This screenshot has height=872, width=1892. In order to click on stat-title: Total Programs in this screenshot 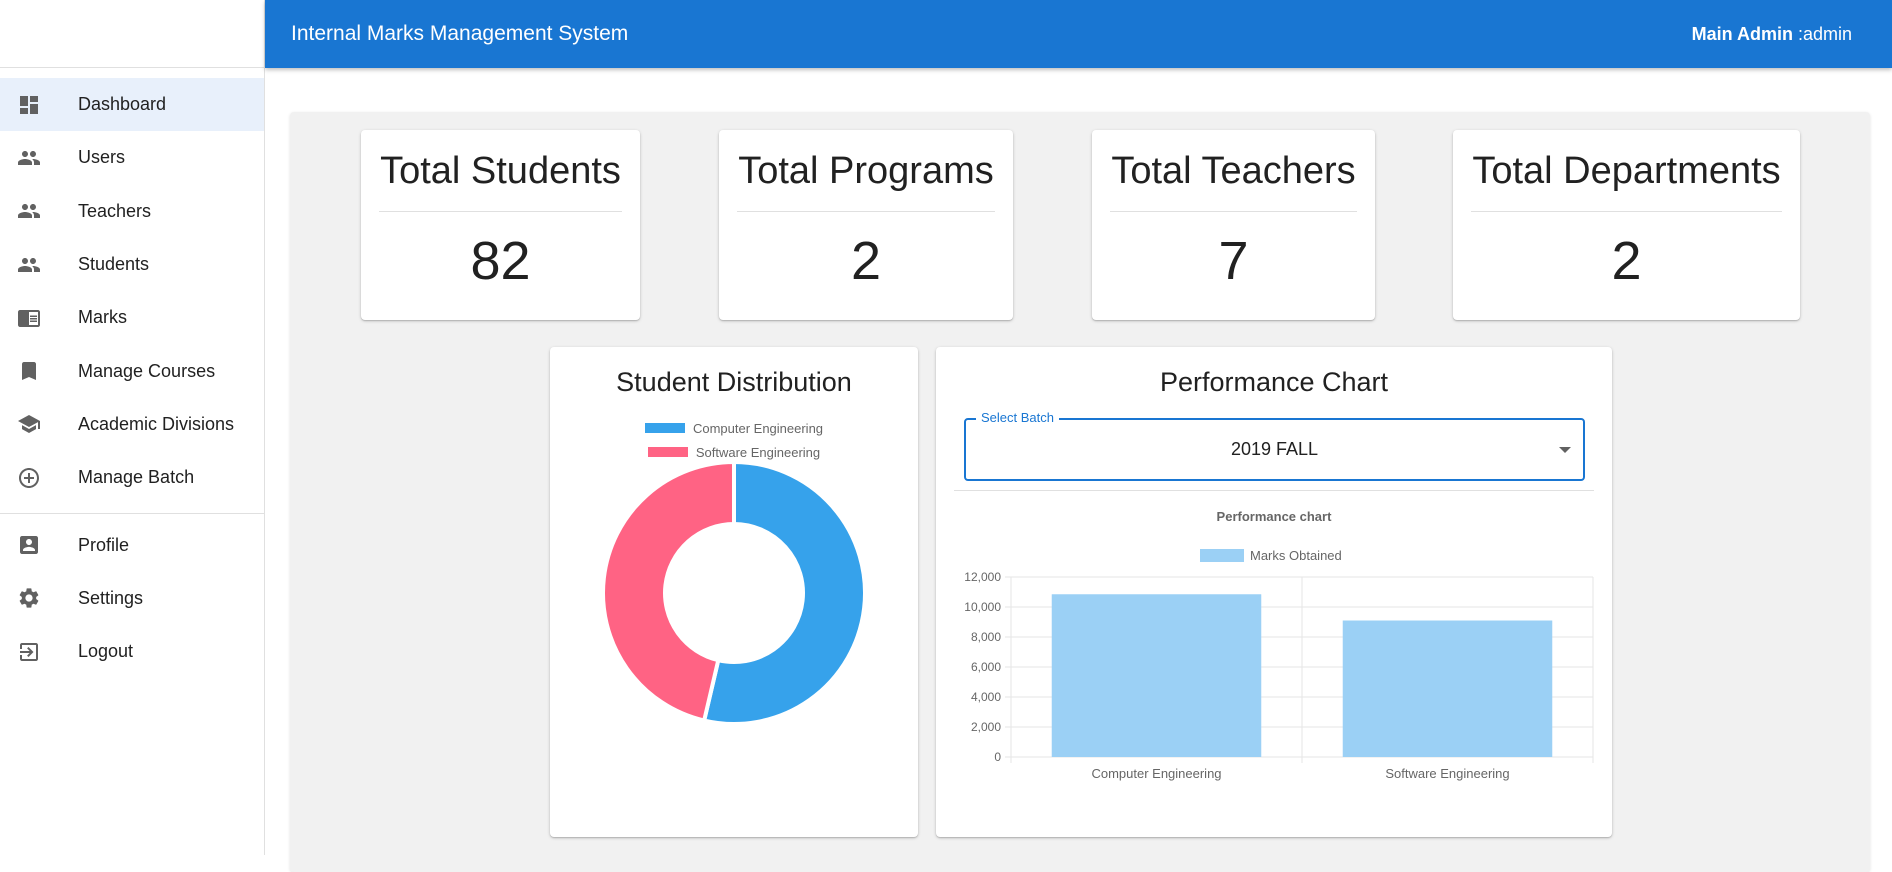, I will do `click(866, 181)`.